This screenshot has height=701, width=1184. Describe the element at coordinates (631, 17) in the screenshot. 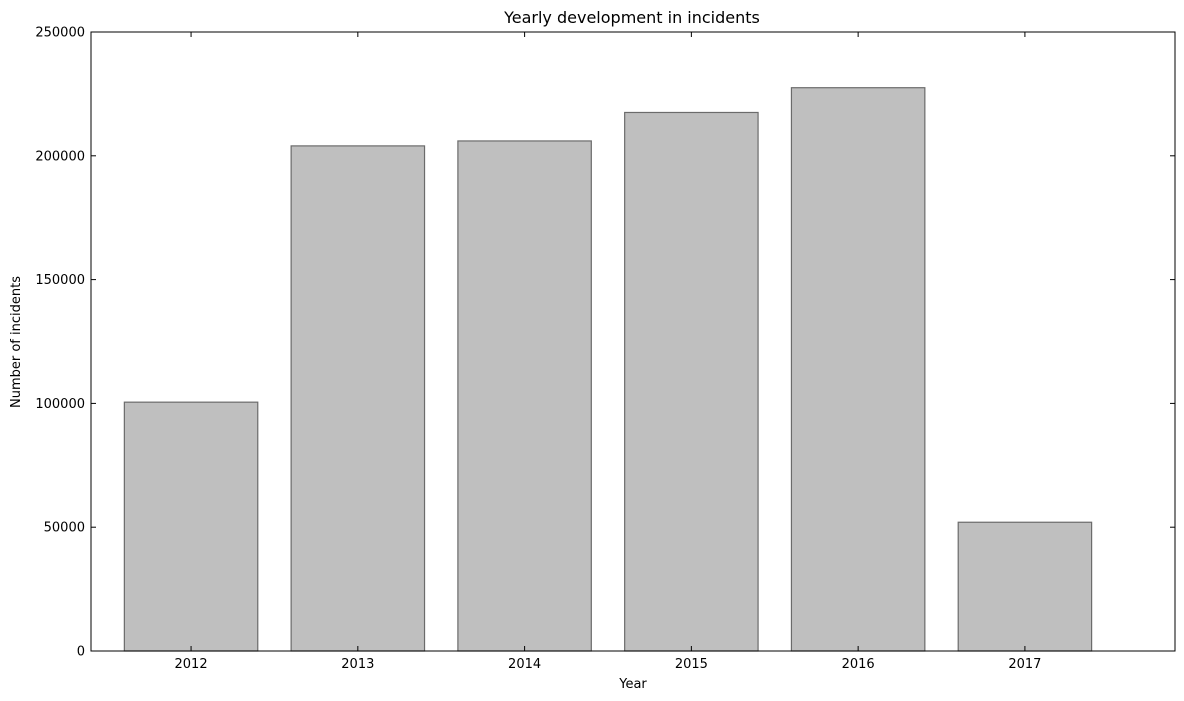

I see `chart-title: Yearly development in incidents` at that location.